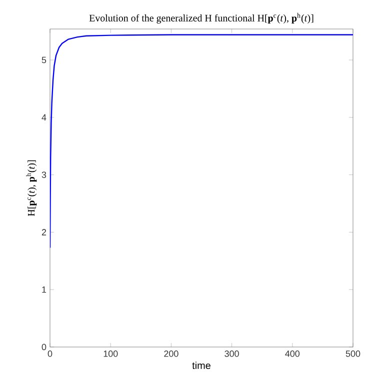 The image size is (390, 390). I want to click on y-tick-label: 2, so click(44, 232).